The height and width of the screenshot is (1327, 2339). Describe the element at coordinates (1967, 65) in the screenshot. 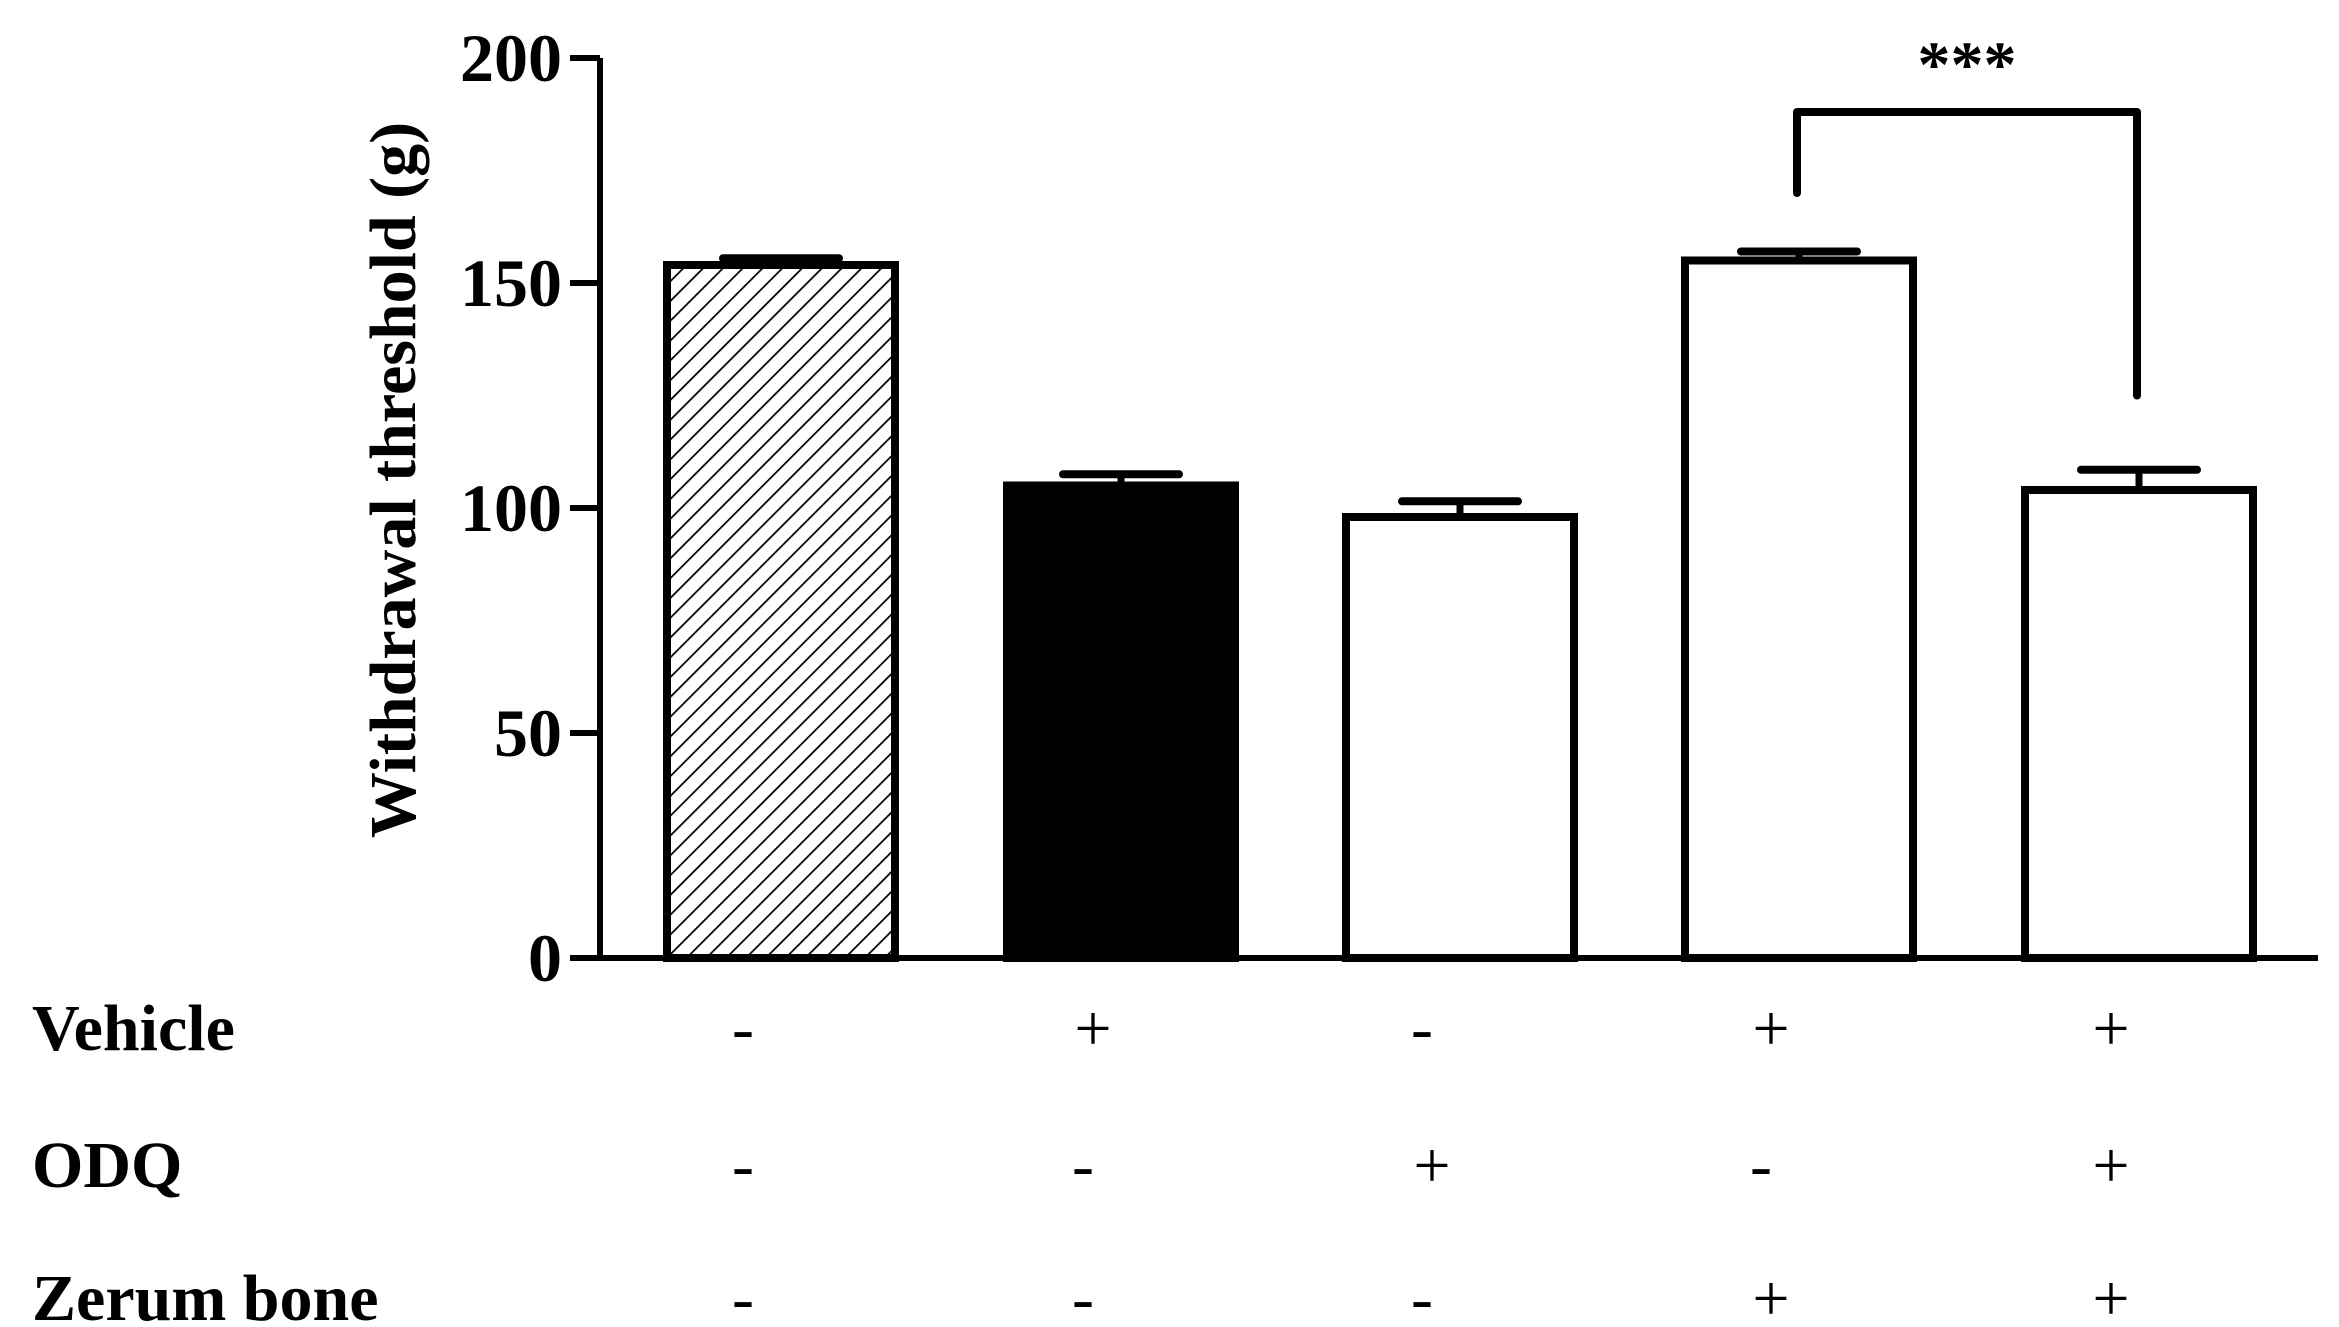

I see `significance-label: ***` at that location.